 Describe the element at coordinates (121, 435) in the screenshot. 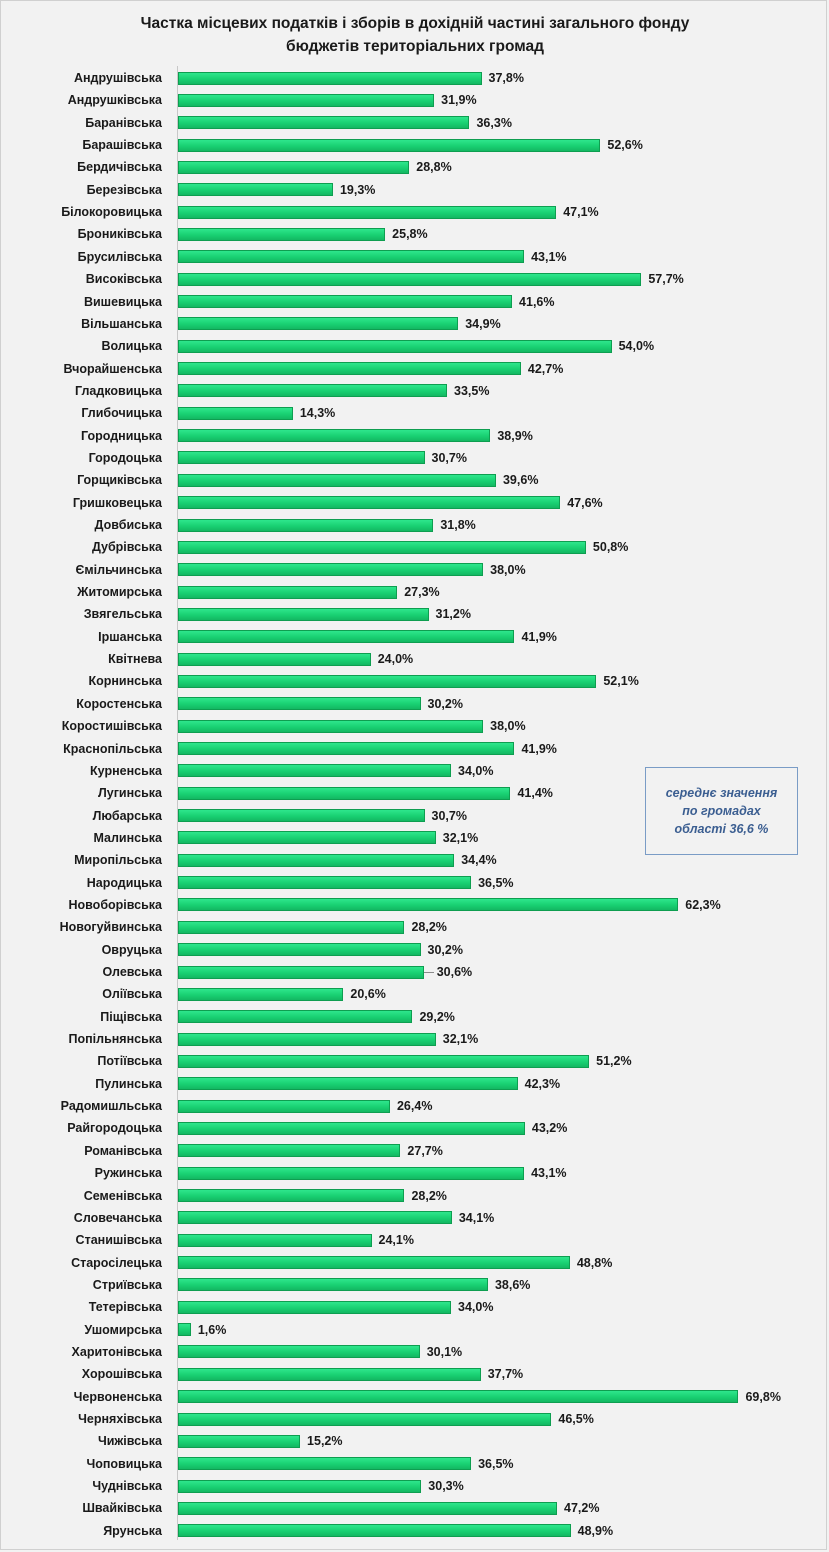

I see `category-label: Городницька` at that location.